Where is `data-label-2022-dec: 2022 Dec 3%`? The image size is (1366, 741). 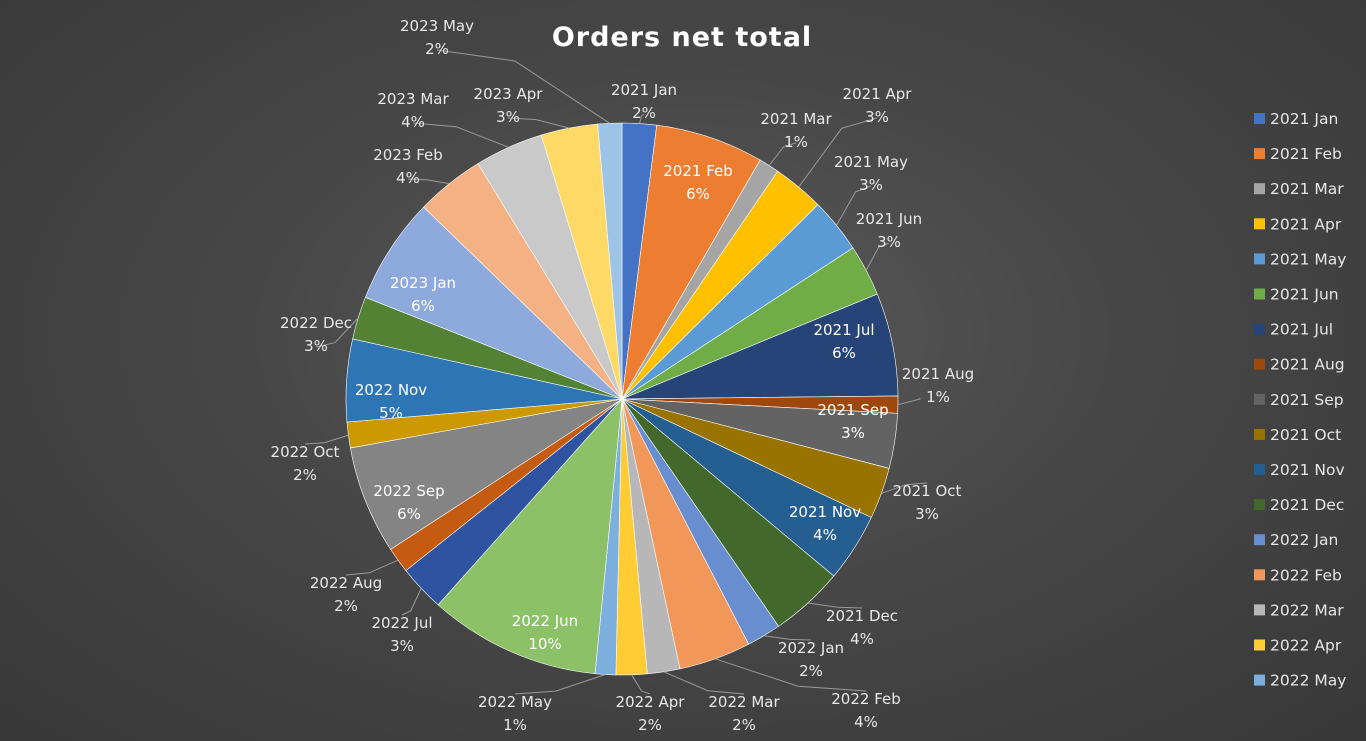 data-label-2022-dec: 2022 Dec 3% is located at coordinates (316, 334).